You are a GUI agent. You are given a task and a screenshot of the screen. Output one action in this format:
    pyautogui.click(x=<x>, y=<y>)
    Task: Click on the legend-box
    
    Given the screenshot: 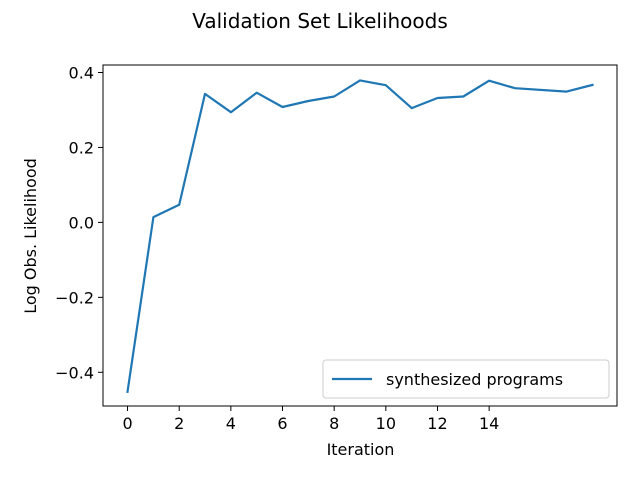 What is the action you would take?
    pyautogui.click(x=466, y=379)
    